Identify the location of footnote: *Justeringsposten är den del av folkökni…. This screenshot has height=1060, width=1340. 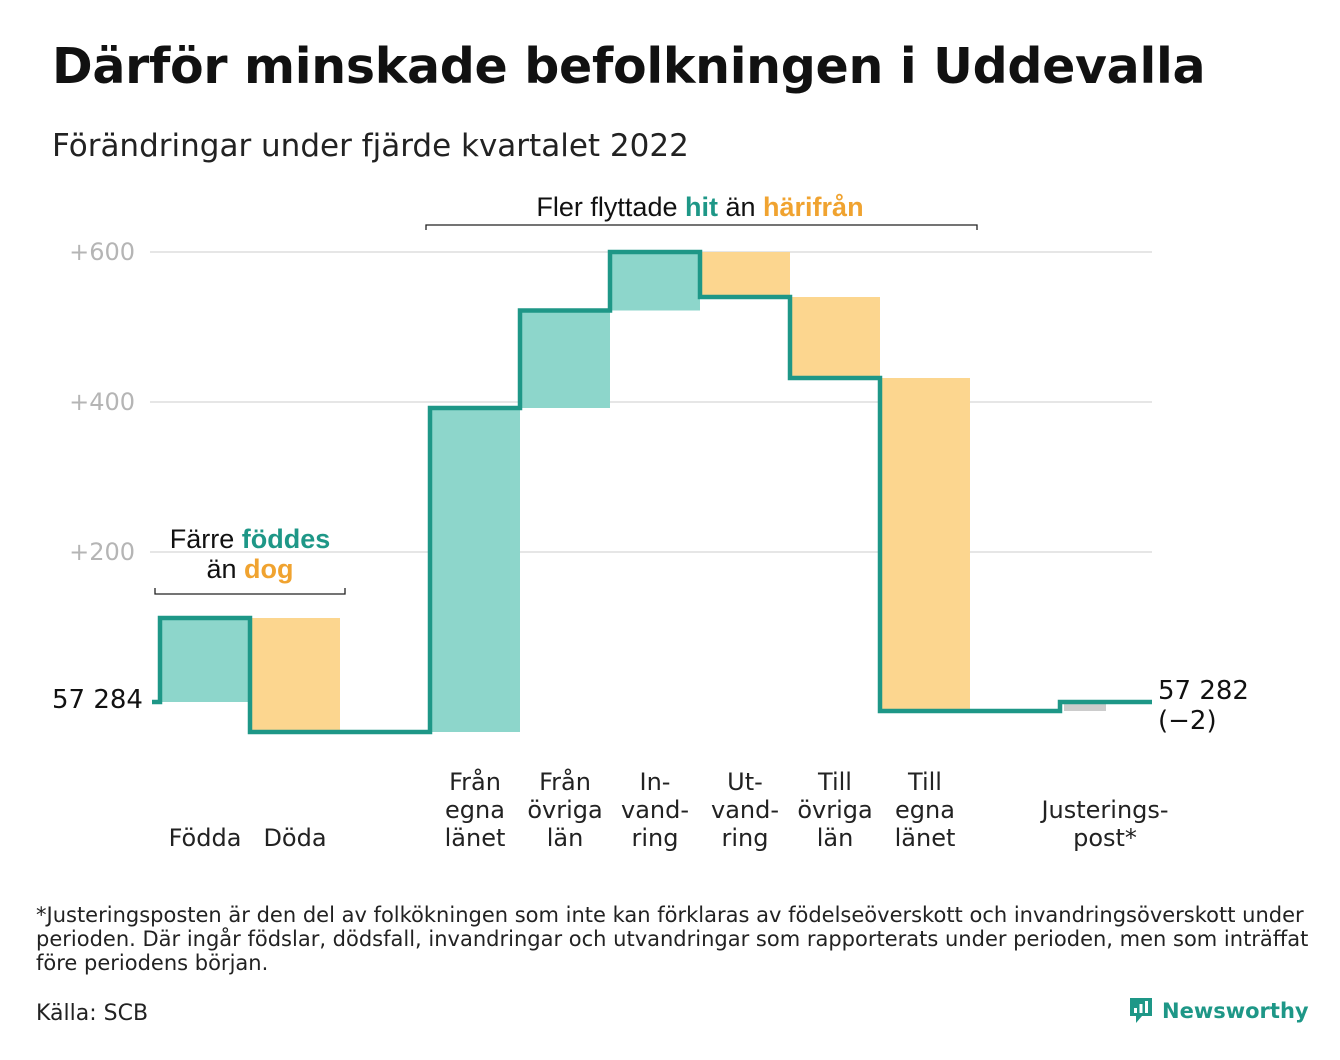
(672, 939).